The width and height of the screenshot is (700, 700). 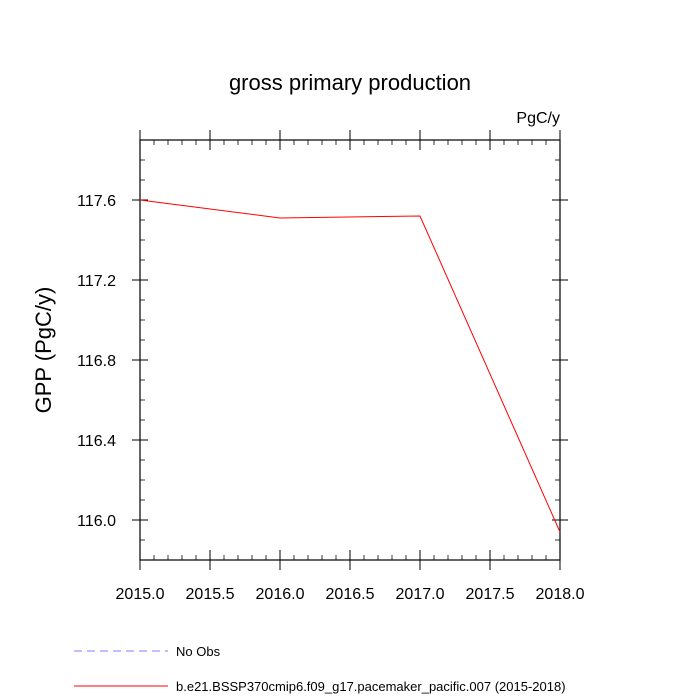 I want to click on y-axis-label: GPP (PgC/y), so click(x=43, y=350).